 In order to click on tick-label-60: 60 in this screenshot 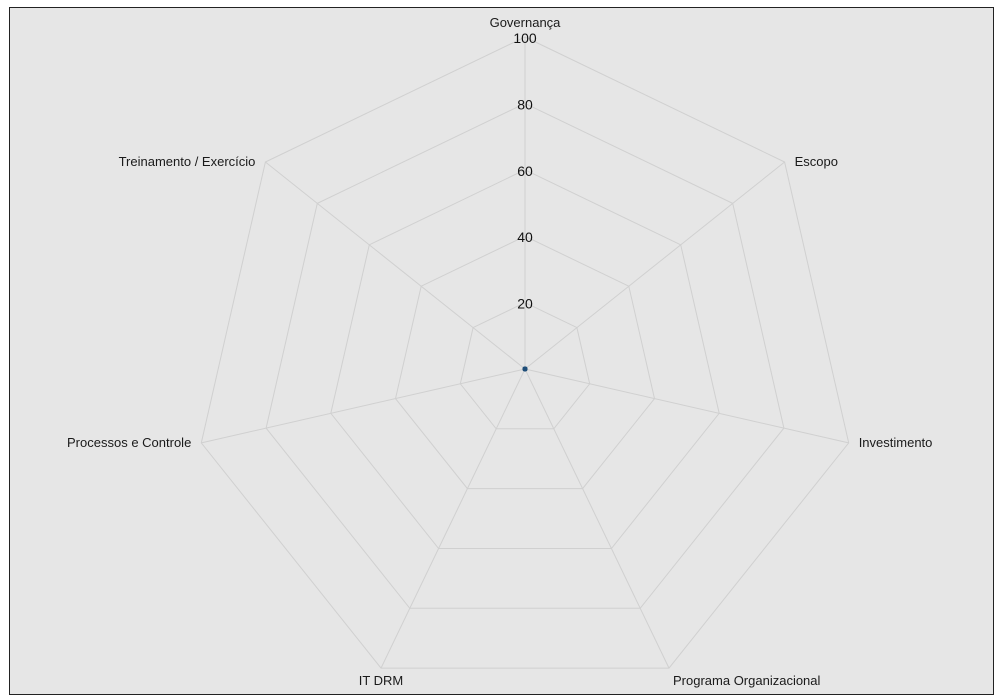, I will do `click(525, 171)`.